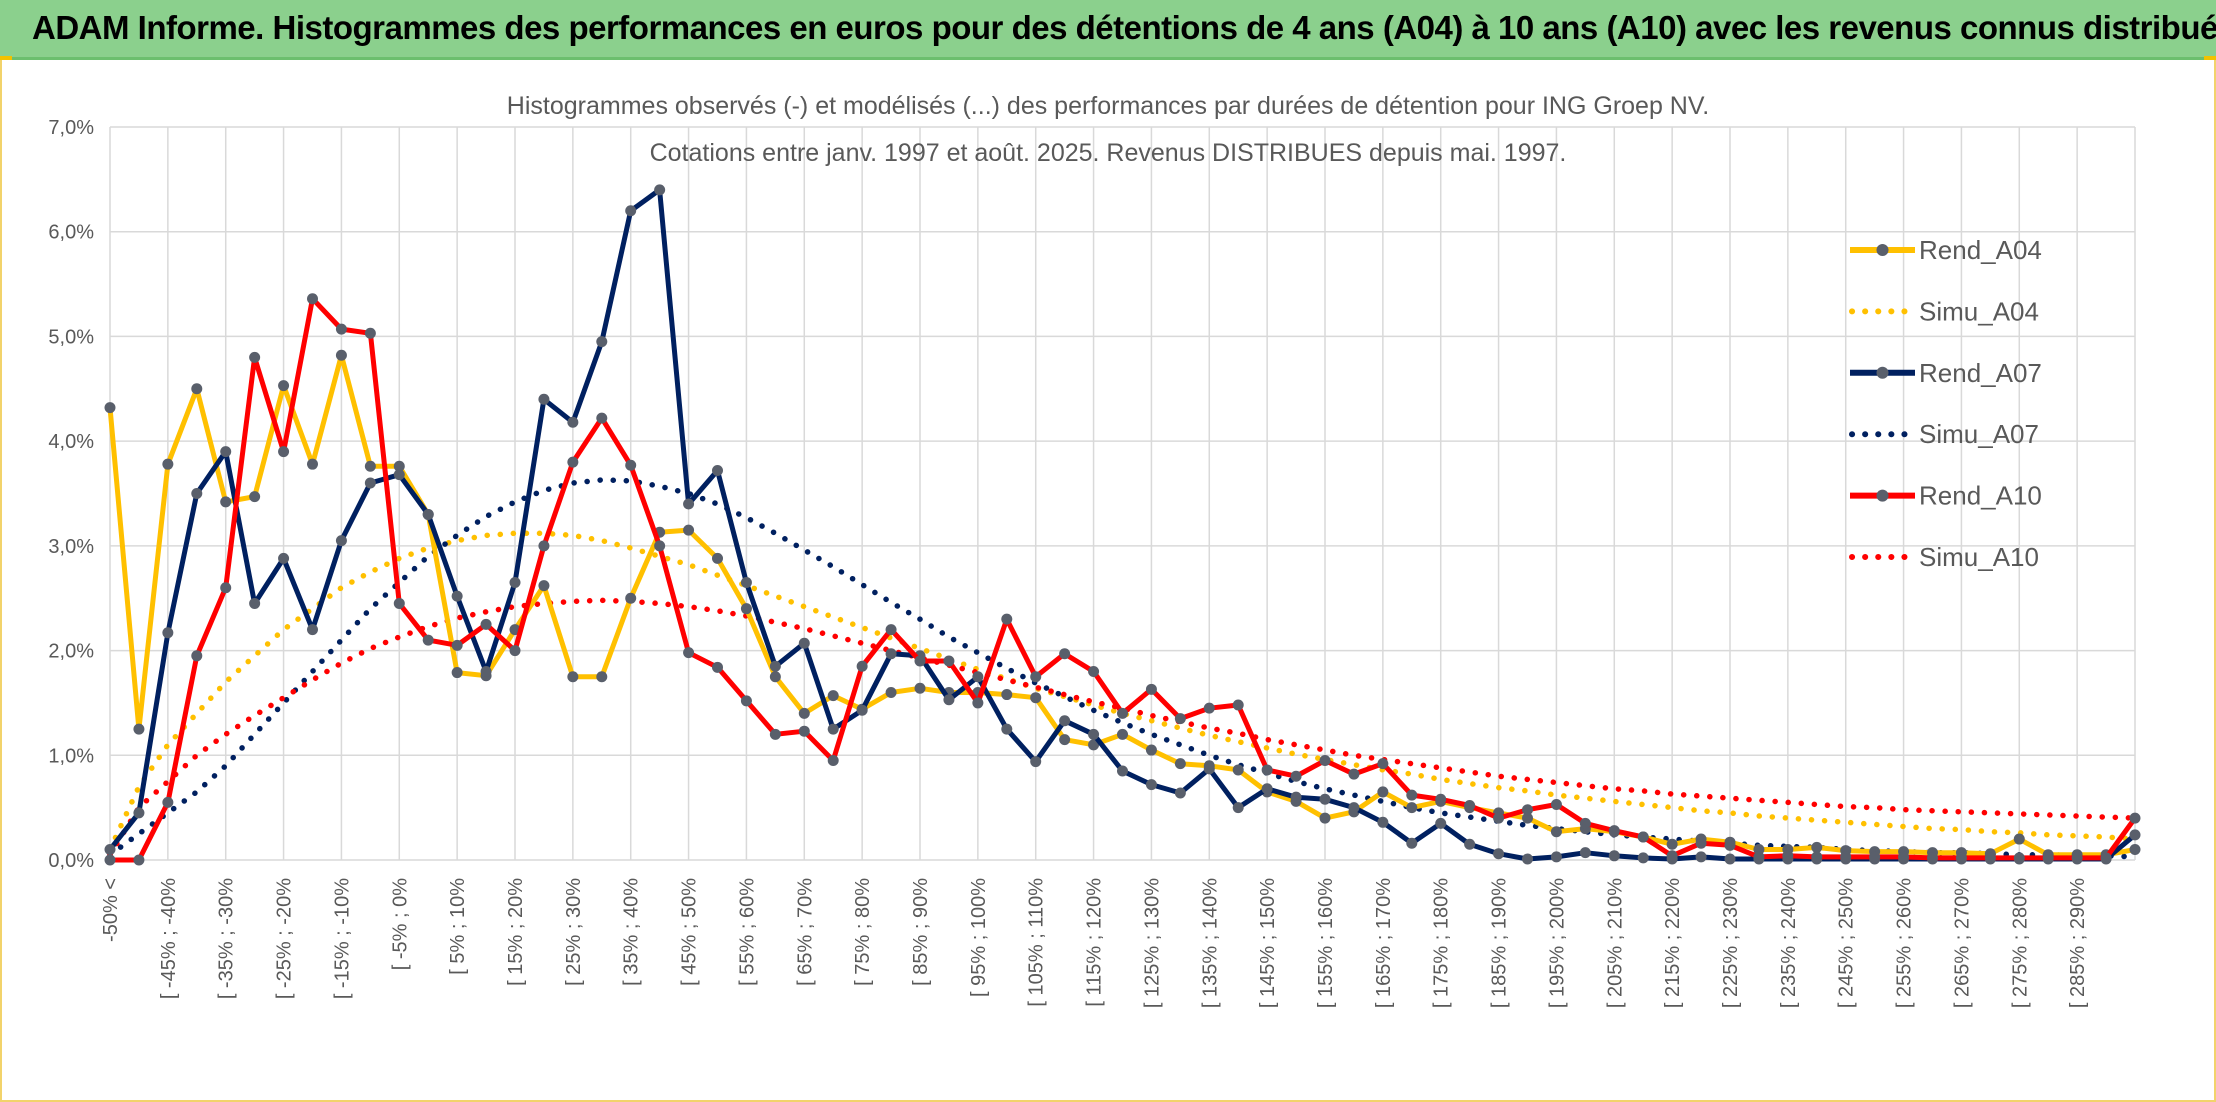  Describe the element at coordinates (979, 937) in the screenshot. I see `x-tick-label: [ 95% ; 100%` at that location.